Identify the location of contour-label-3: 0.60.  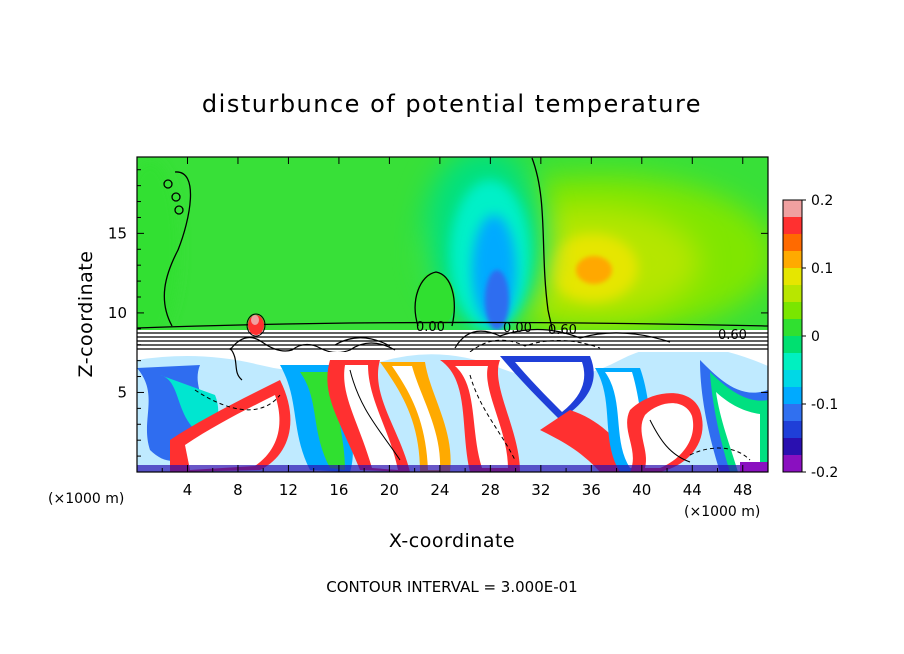
(562, 330).